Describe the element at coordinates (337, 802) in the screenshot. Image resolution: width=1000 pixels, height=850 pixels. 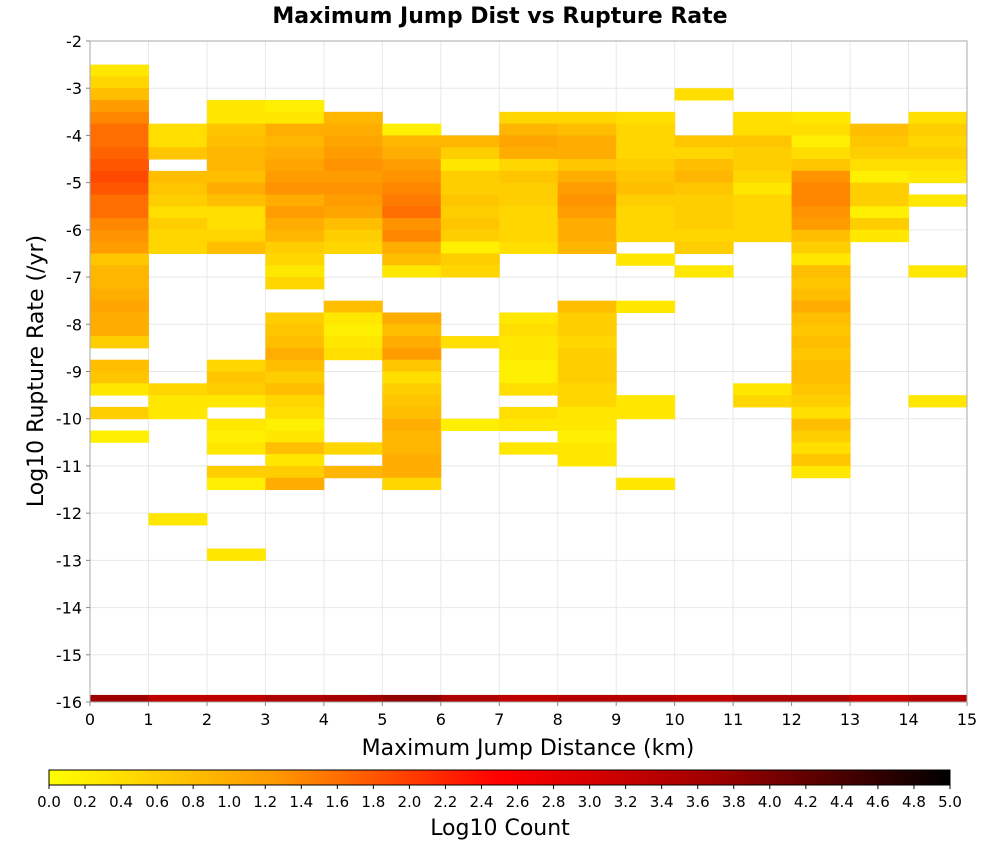
I see `colorbar-tick-label: 1.6` at that location.